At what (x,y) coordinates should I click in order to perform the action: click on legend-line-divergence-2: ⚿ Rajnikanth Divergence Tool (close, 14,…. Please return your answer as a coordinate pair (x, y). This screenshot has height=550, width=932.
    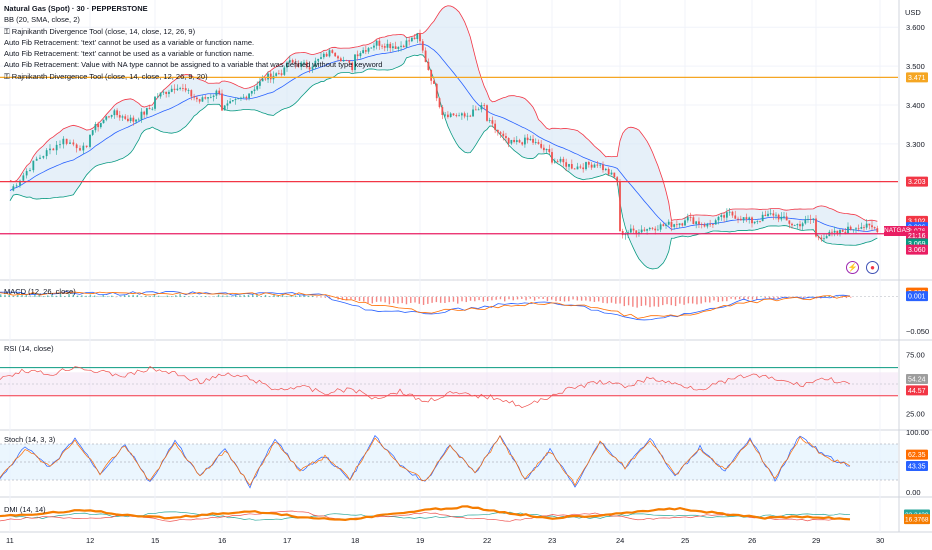
    Looking at the image, I should click on (106, 76).